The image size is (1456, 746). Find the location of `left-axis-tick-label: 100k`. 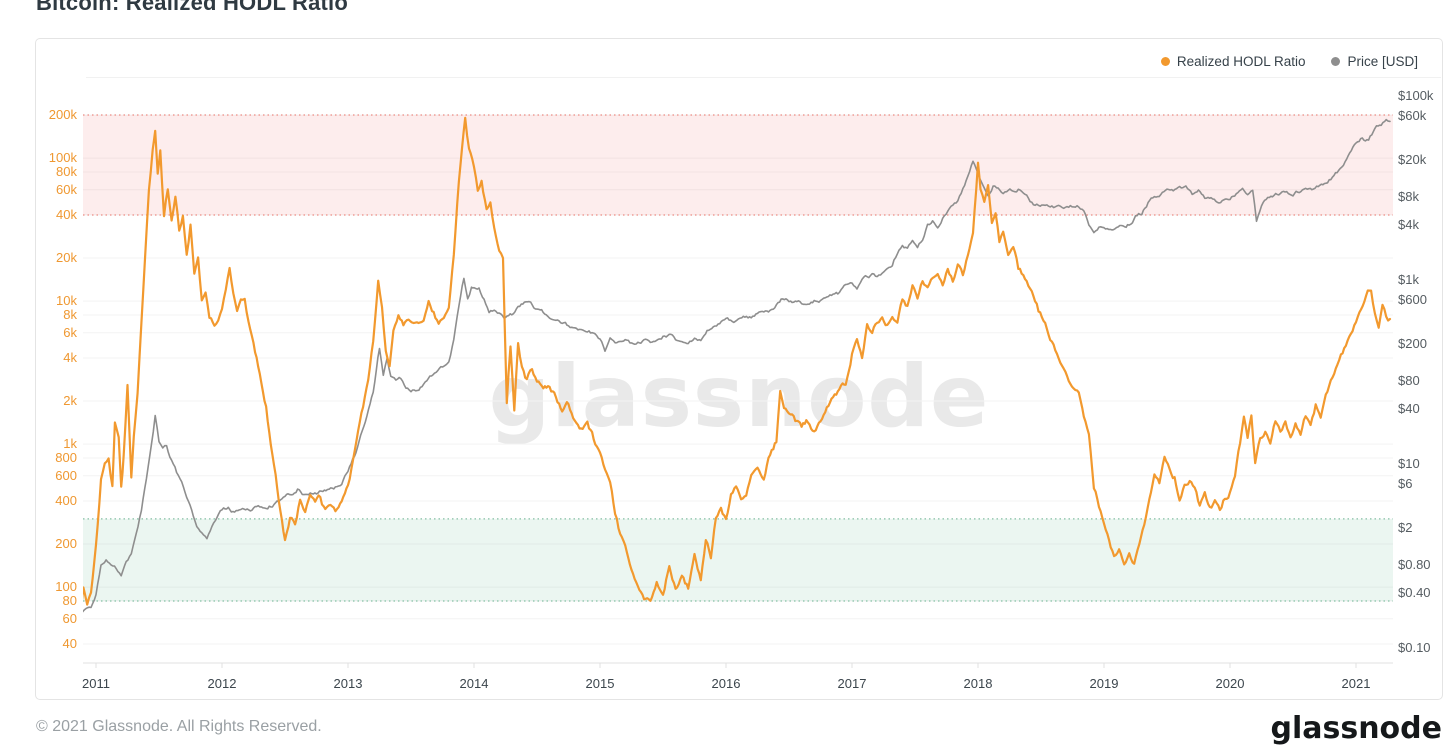

left-axis-tick-label: 100k is located at coordinates (62, 157).